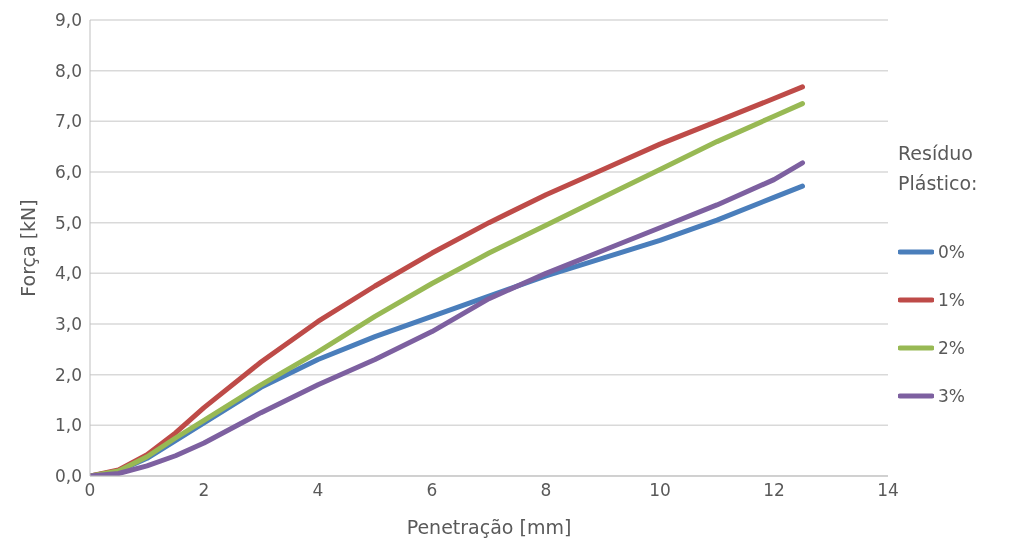  Describe the element at coordinates (68, 70) in the screenshot. I see `y-tick-label: 8,0` at that location.